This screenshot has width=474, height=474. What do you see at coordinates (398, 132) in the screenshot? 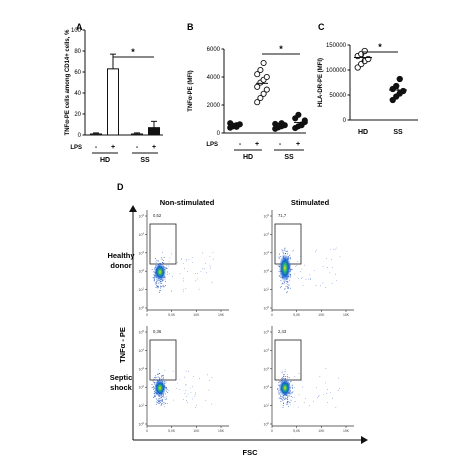
I see `group-label-ss: SS` at bounding box center [398, 132].